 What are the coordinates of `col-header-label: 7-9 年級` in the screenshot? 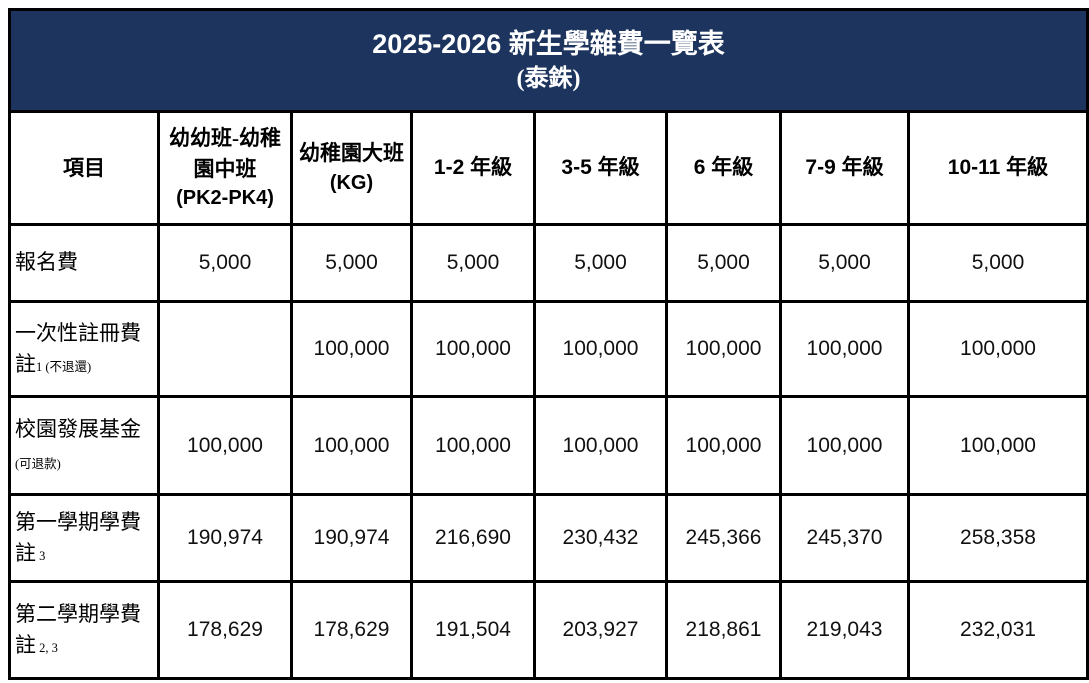 It's located at (844, 167).